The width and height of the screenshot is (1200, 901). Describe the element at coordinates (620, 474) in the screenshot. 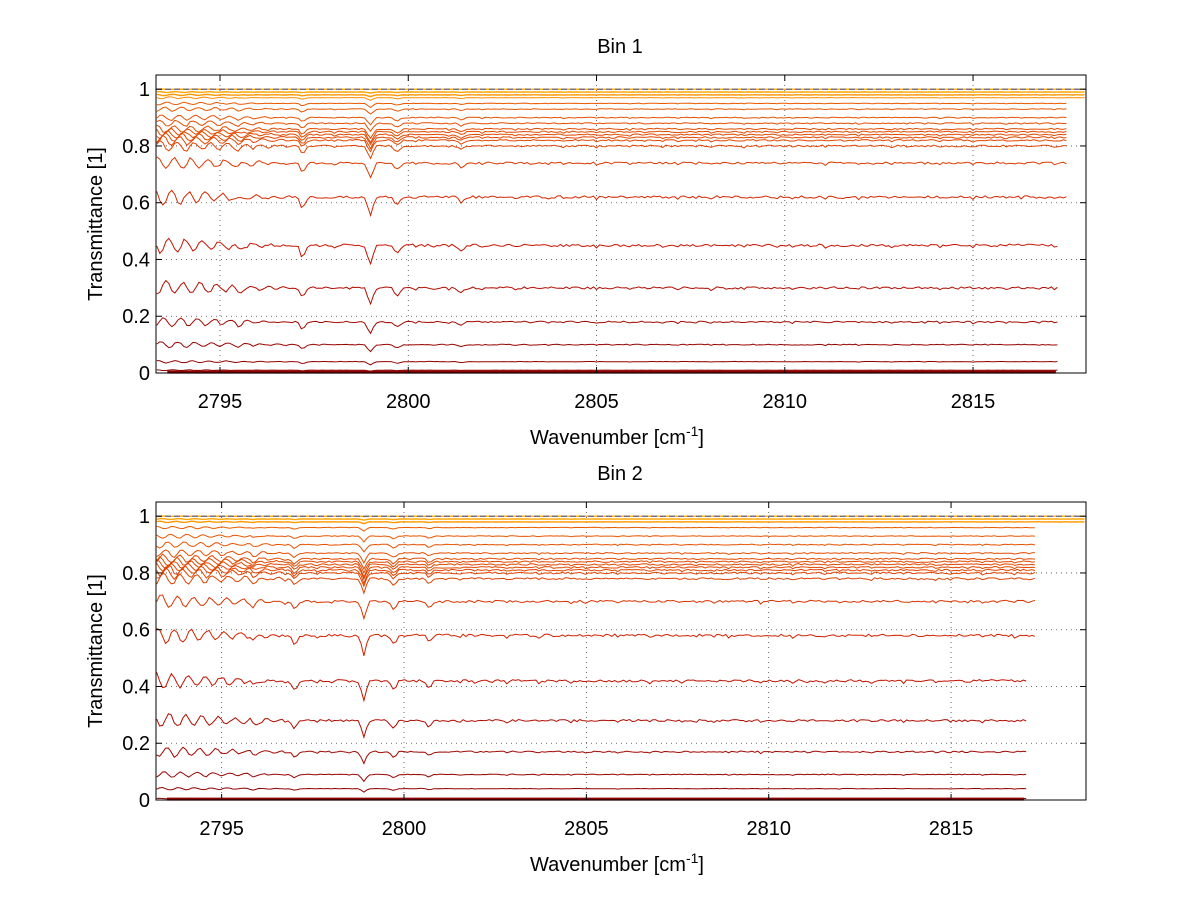

I see `chart-title: Bin 2` at that location.